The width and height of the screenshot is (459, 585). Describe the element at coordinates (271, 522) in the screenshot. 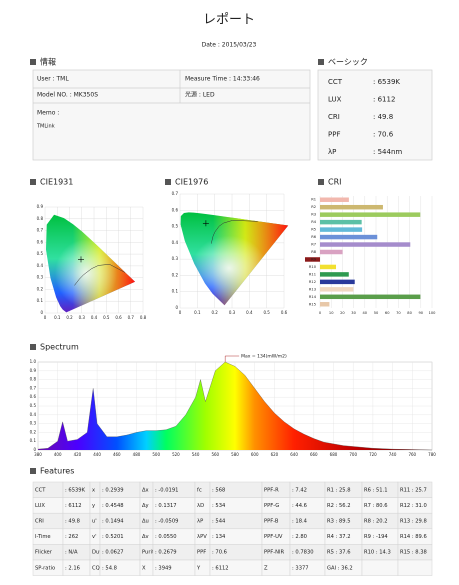

I see `table-text: PPF-B` at that location.